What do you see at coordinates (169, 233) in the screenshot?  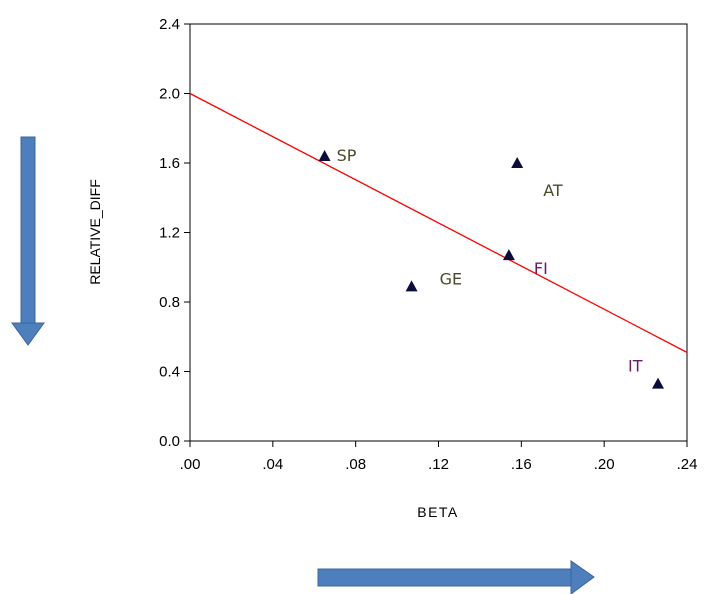 I see `y-tick-label: 1.2` at bounding box center [169, 233].